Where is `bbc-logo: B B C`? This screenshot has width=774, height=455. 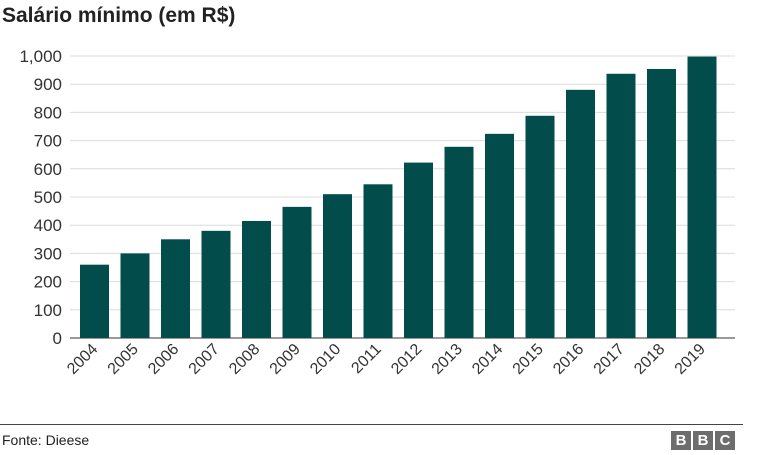 bbc-logo: B B C is located at coordinates (703, 440).